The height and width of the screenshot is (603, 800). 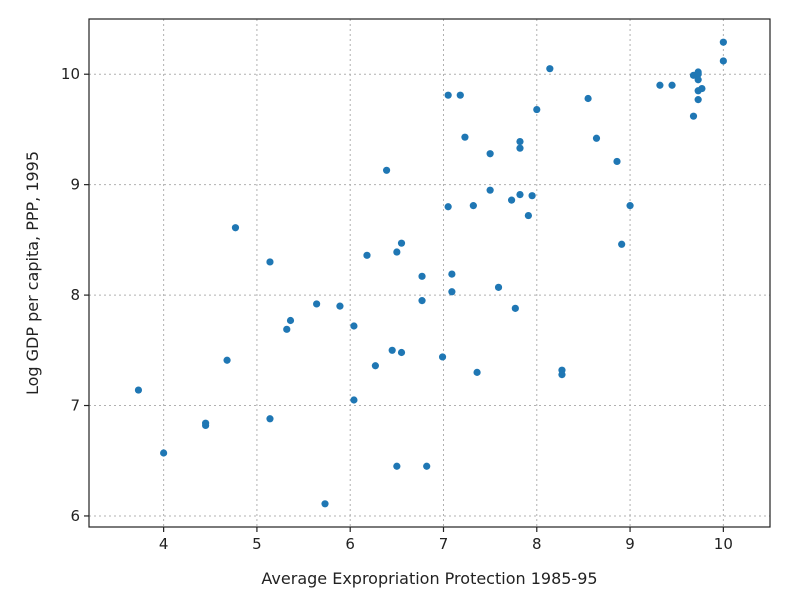 I want to click on y-axis-label: Log GDP per capita, PPP, 1995, so click(x=32, y=273).